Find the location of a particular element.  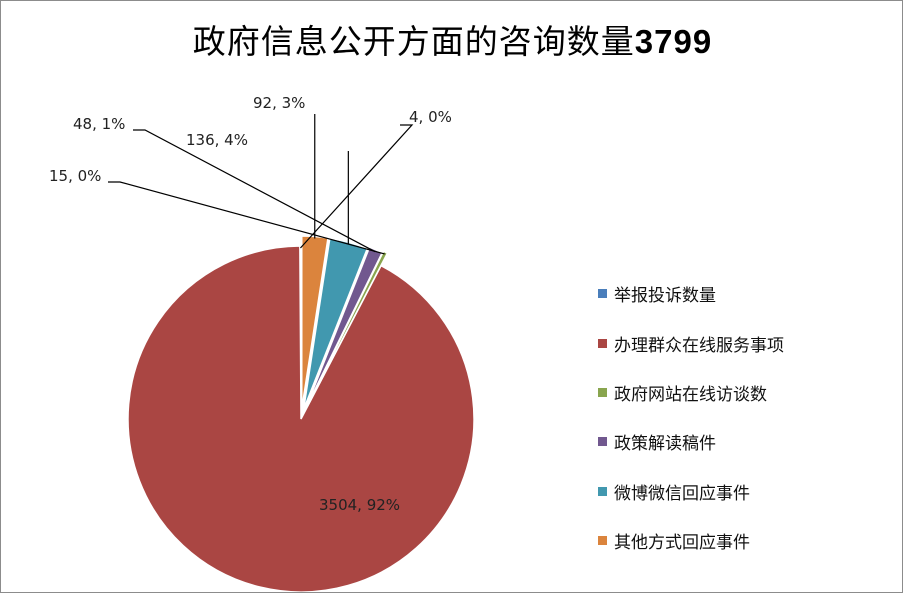

legend-label: 举报投诉数量 is located at coordinates (665, 296).